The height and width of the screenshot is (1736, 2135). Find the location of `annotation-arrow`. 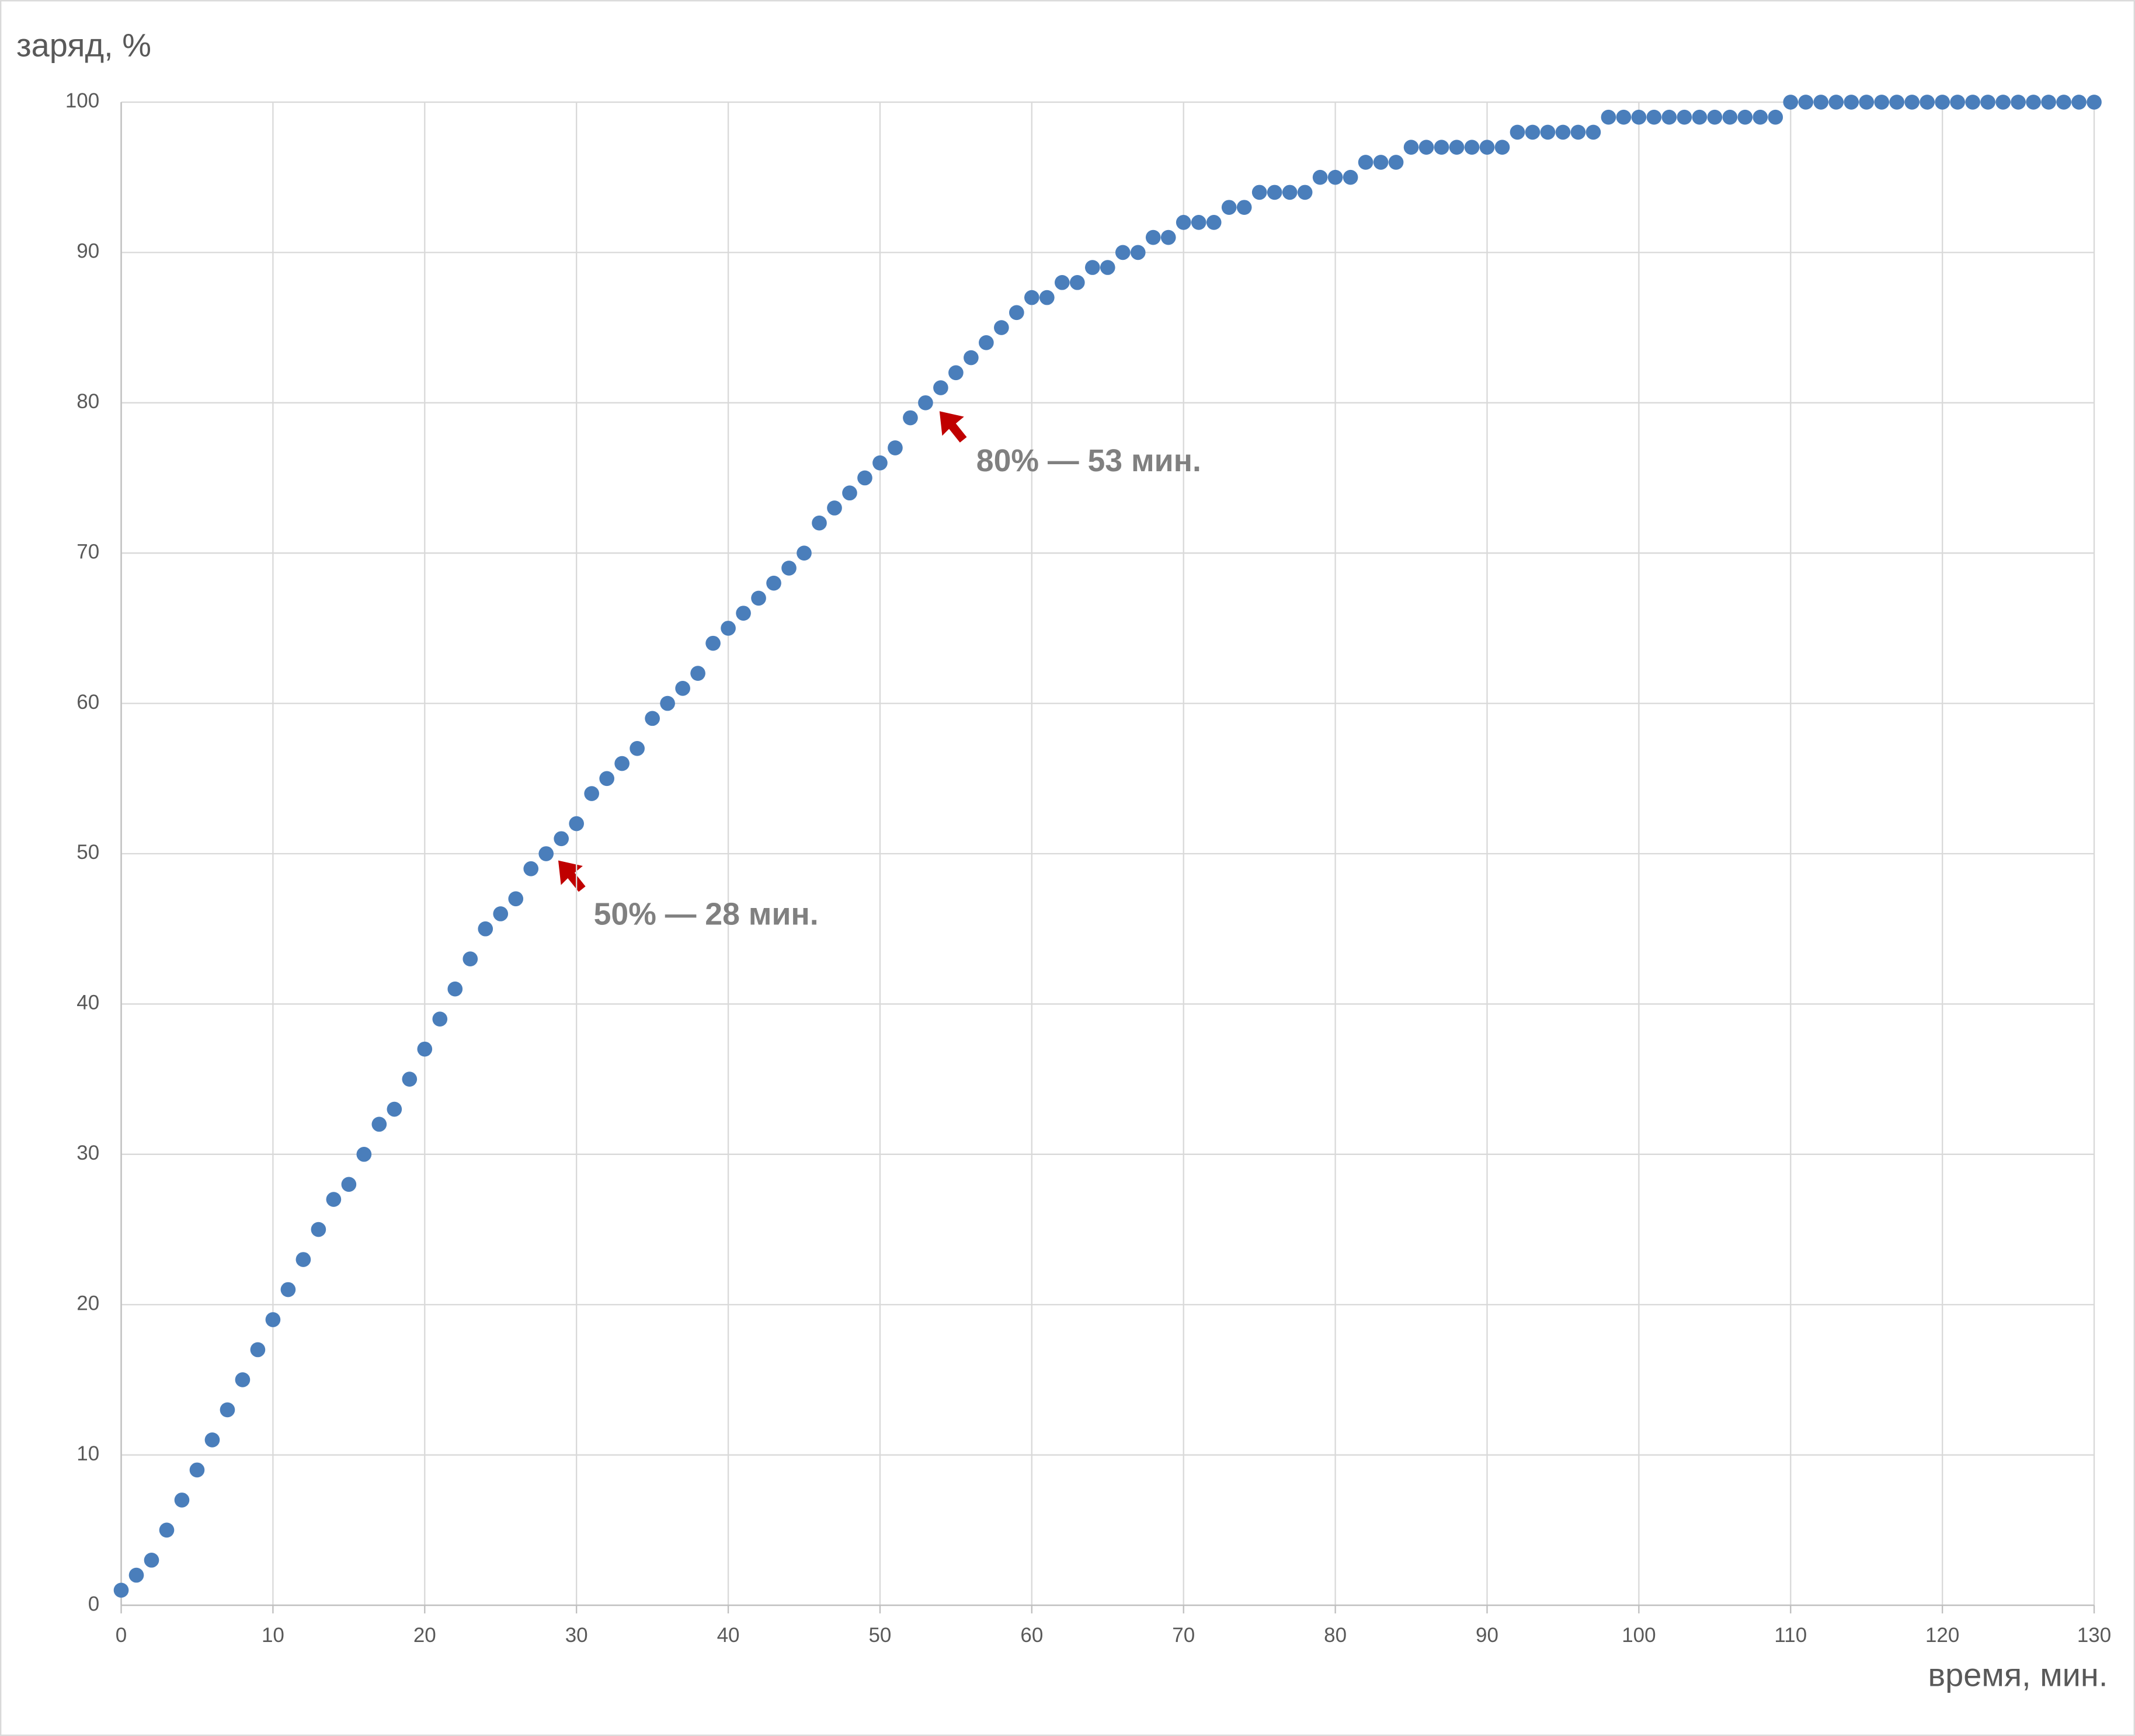

annotation-arrow is located at coordinates (572, 876).